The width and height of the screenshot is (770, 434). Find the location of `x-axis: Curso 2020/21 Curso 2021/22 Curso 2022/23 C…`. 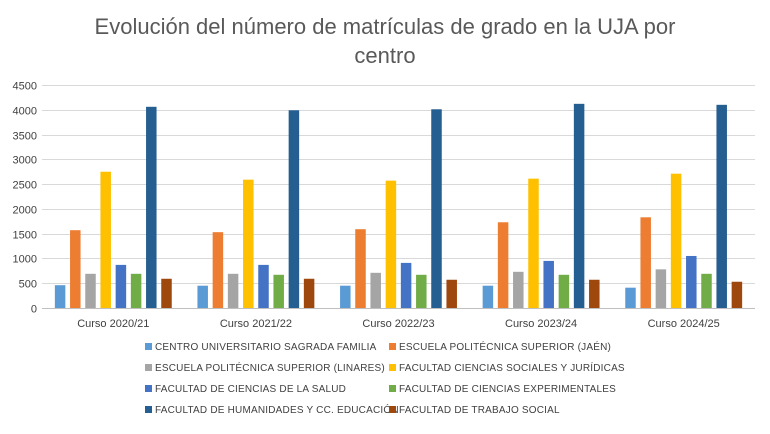

x-axis: Curso 2020/21 Curso 2021/22 Curso 2022/23 C… is located at coordinates (398, 324).